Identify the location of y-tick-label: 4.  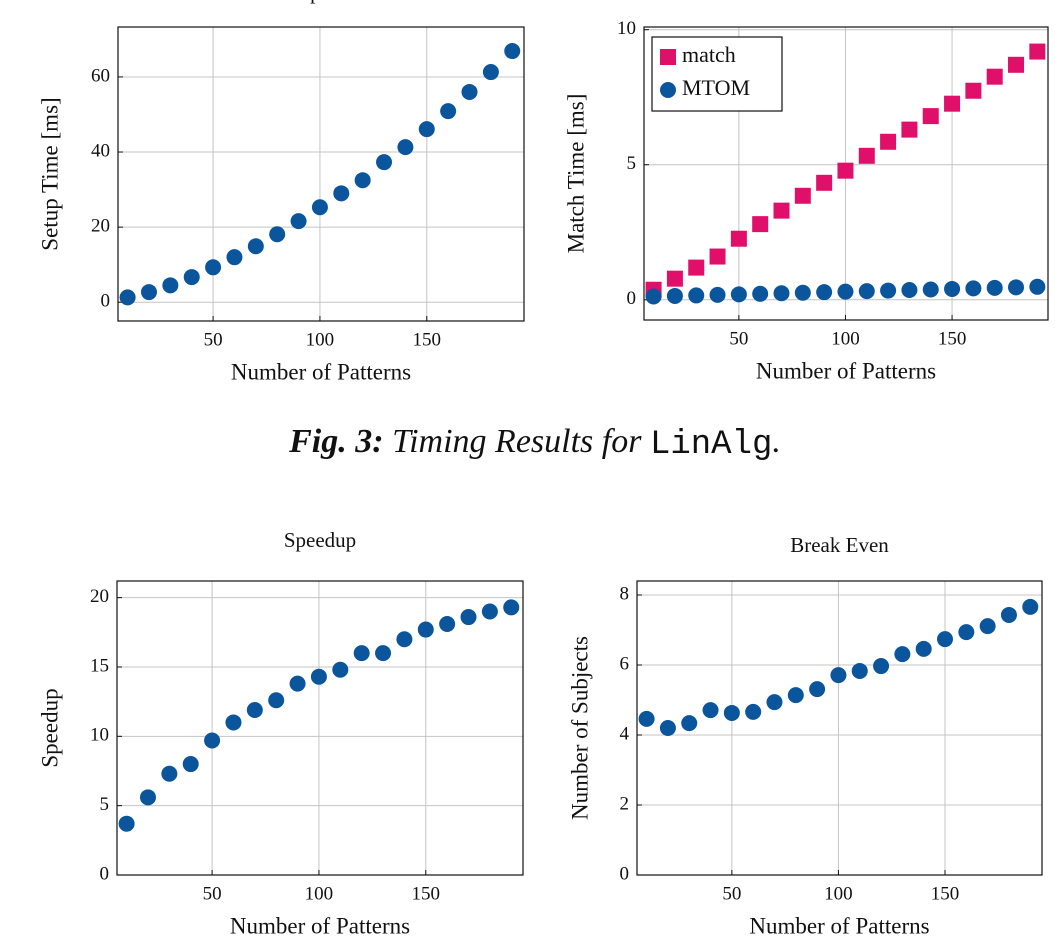
(625, 733).